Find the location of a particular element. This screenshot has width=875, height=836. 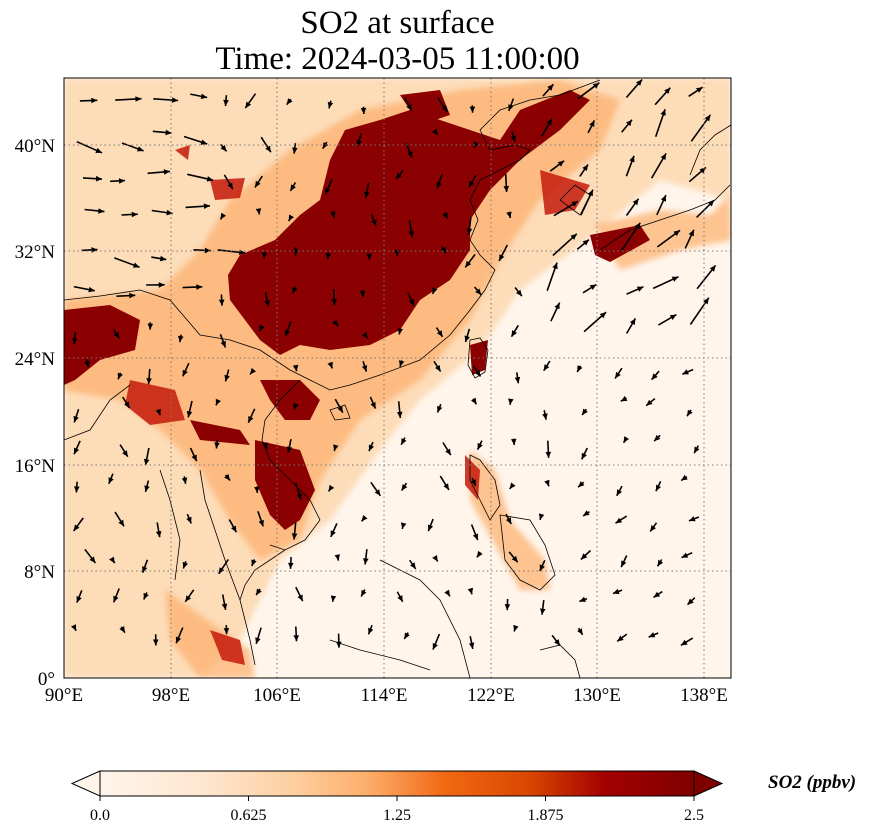

map-title: SO2 at surface is located at coordinates (397, 23).